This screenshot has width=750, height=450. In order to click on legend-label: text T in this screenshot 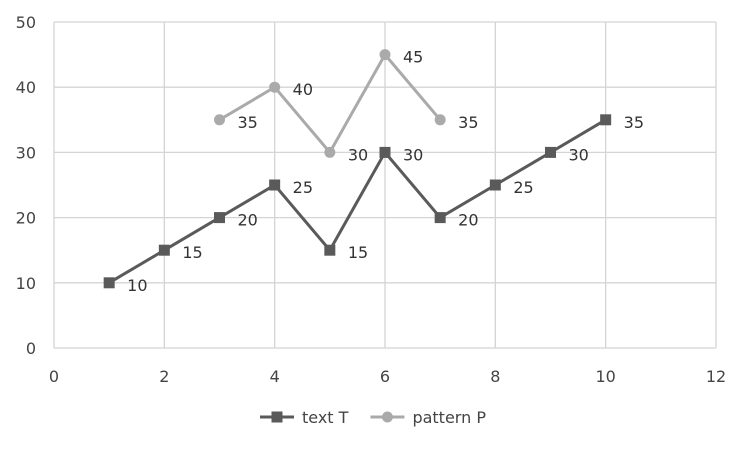, I will do `click(325, 417)`.